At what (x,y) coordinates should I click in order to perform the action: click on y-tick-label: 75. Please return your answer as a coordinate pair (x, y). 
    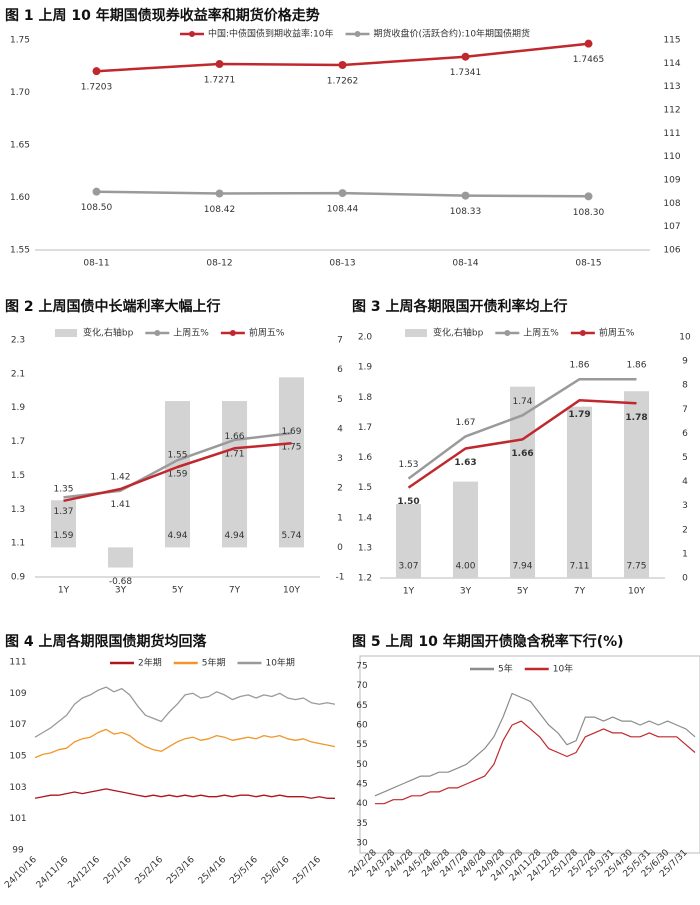
    Looking at the image, I should click on (361, 667).